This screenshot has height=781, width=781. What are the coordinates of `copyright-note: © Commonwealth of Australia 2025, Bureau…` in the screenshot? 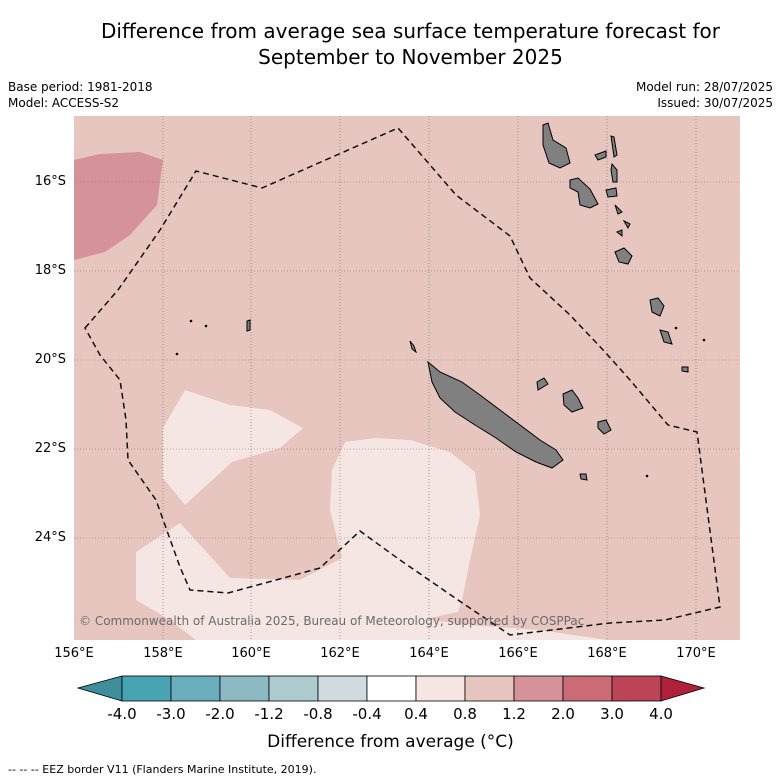 It's located at (332, 621).